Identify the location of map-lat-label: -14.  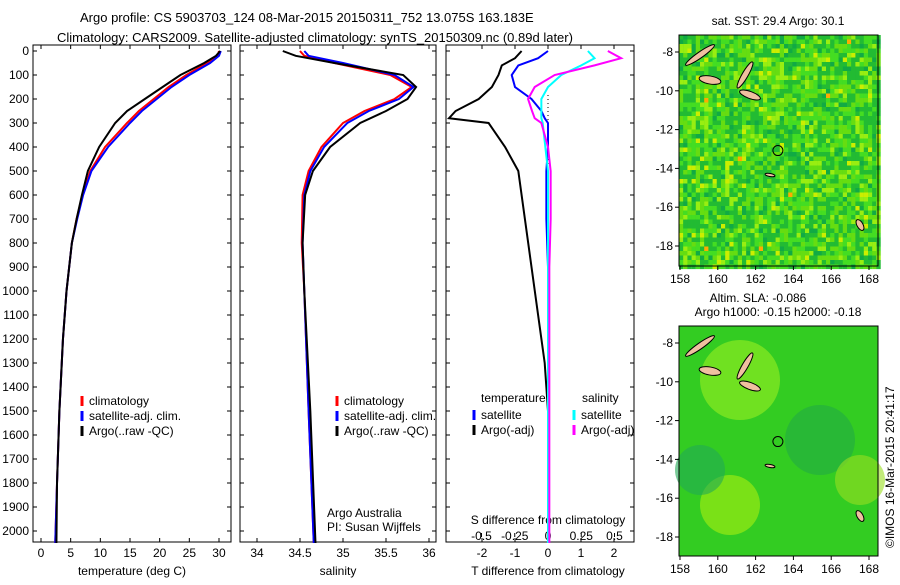
(665, 168).